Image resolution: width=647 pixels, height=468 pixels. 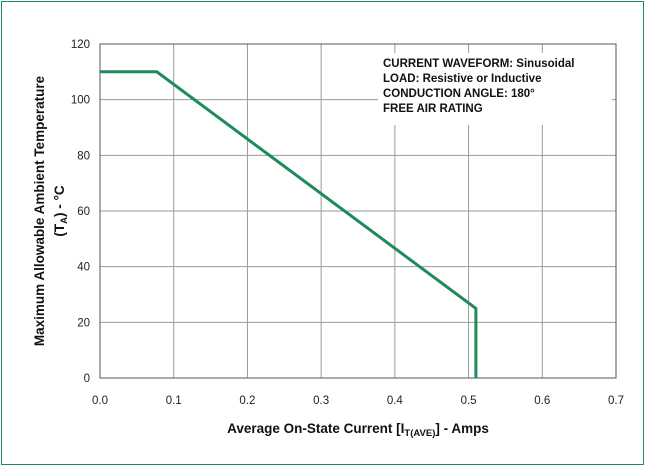 What do you see at coordinates (358, 401) in the screenshot?
I see `x-tick-labels: 0.0 0.1 0.2 0.3 0.4 0.5 0.6 0.7` at bounding box center [358, 401].